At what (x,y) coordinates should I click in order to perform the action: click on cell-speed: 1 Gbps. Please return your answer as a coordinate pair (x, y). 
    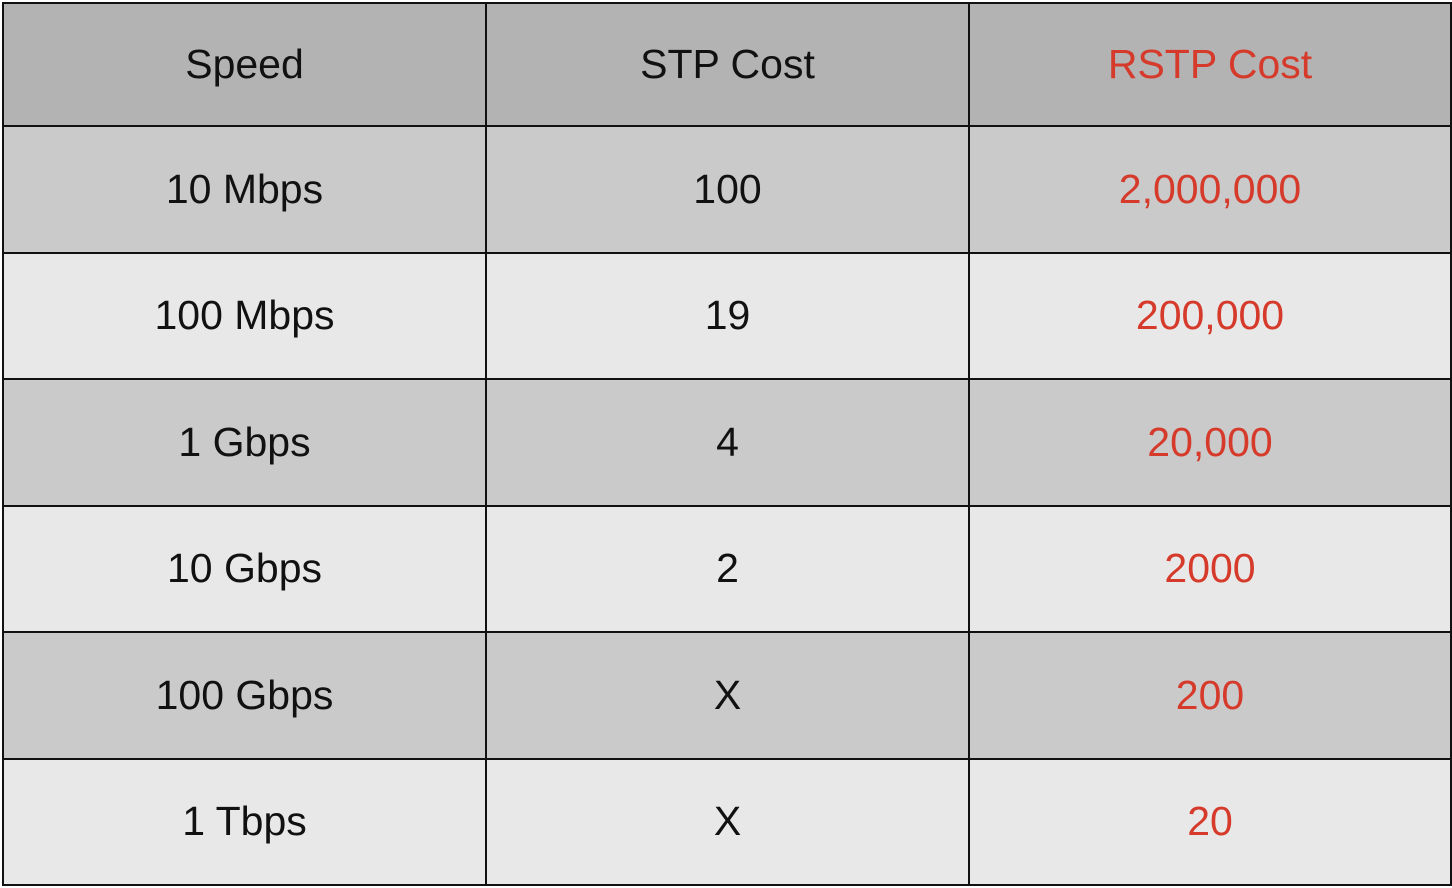
    Looking at the image, I should click on (244, 442).